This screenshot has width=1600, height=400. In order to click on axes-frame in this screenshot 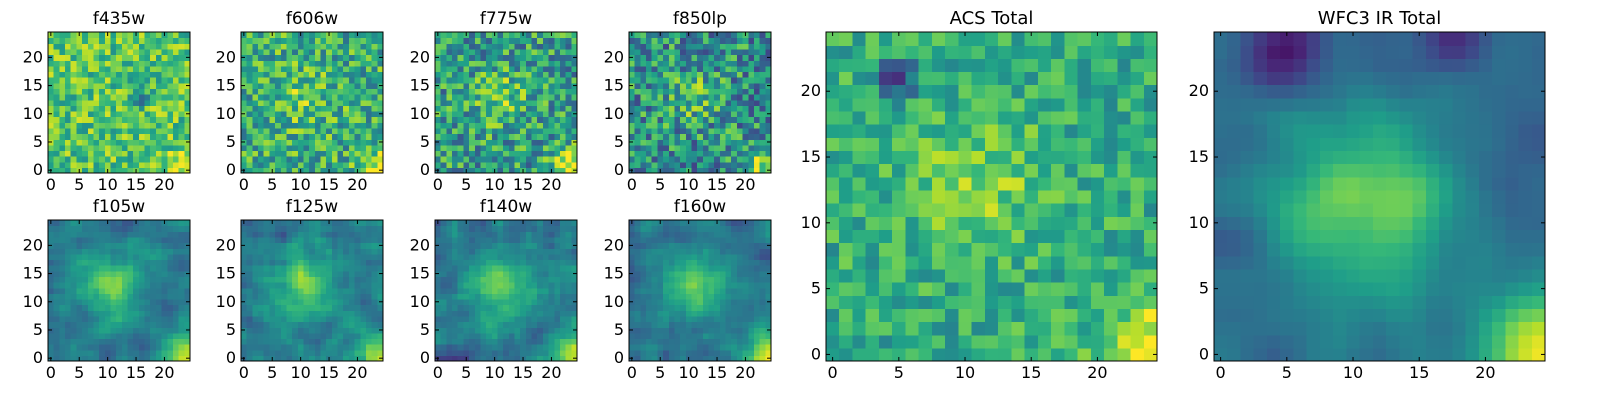, I will do `click(312, 290)`.